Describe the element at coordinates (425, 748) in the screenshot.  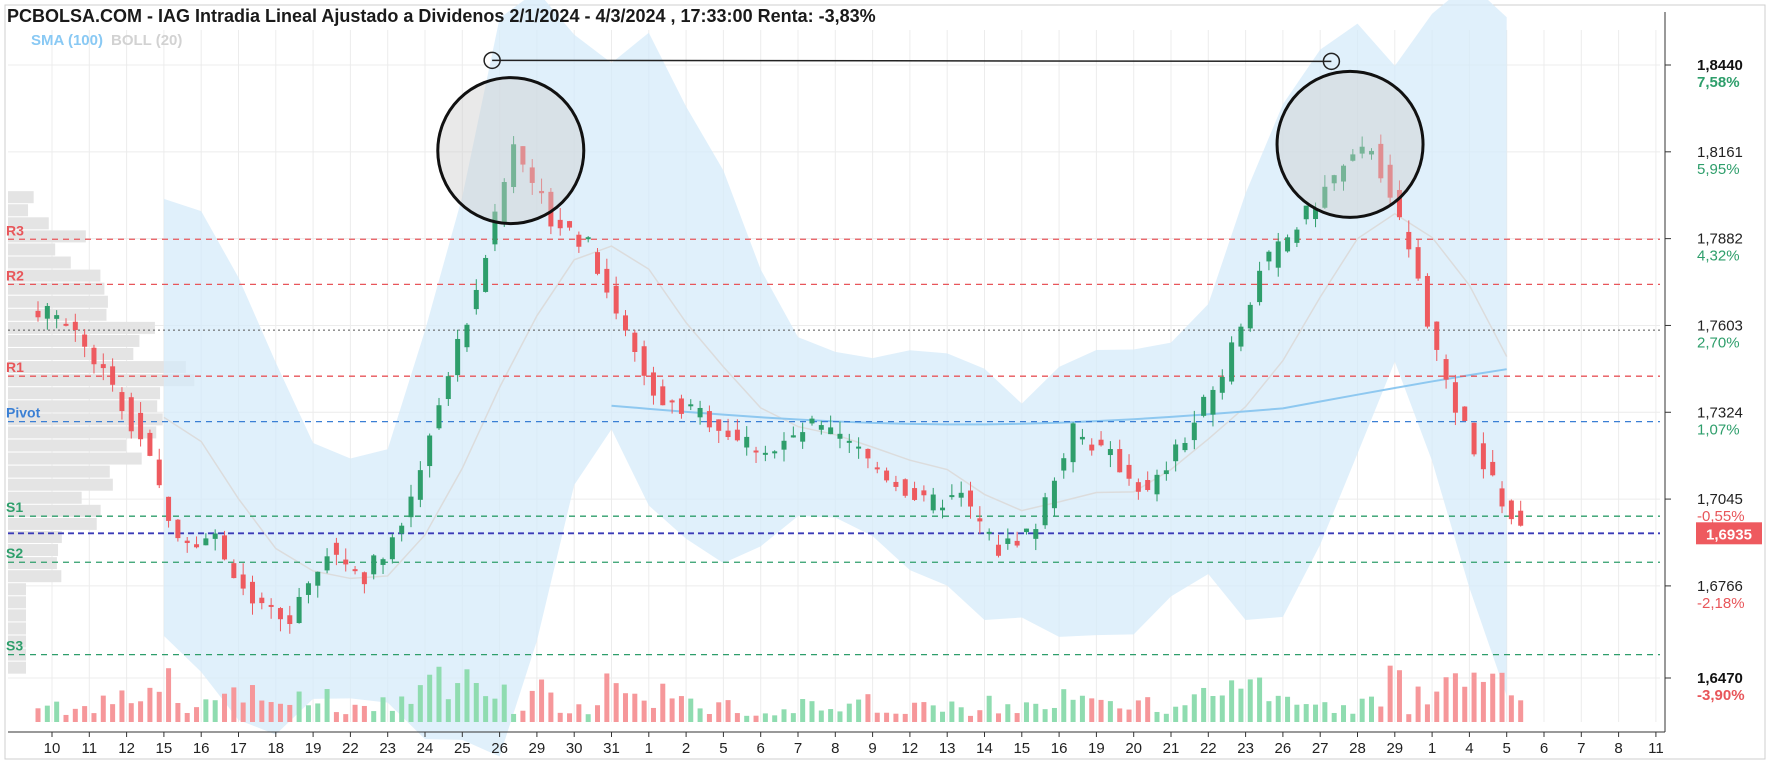
I see `x-tick-label: 24` at that location.